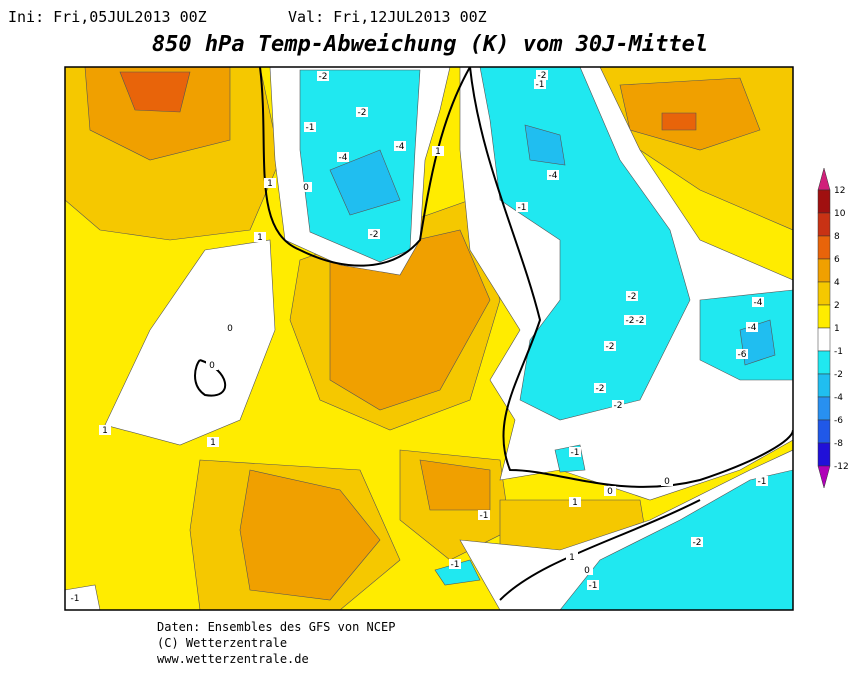 Image resolution: width=862 pixels, height=679 pixels. Describe the element at coordinates (387, 17) in the screenshot. I see `valid-time: Val: Fri,12JUL2013 00Z` at that location.